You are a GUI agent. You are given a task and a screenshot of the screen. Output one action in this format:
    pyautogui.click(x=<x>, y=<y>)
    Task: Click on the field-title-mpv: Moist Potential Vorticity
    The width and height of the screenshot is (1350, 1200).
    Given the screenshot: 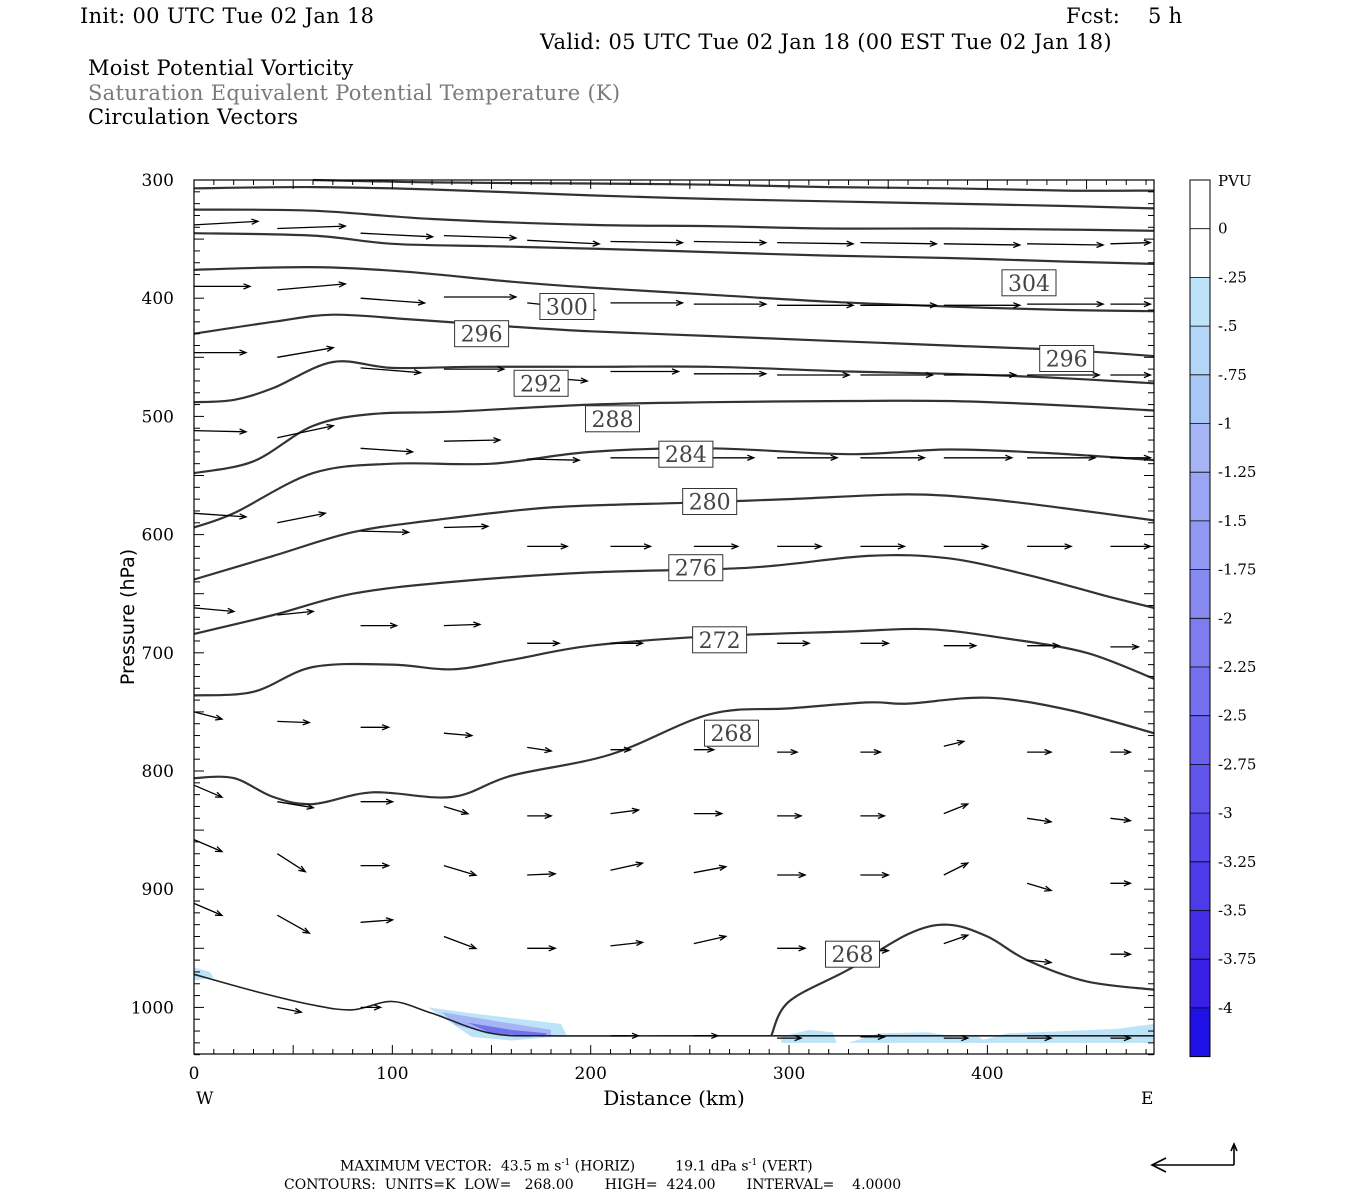 What is the action you would take?
    pyautogui.click(x=221, y=68)
    